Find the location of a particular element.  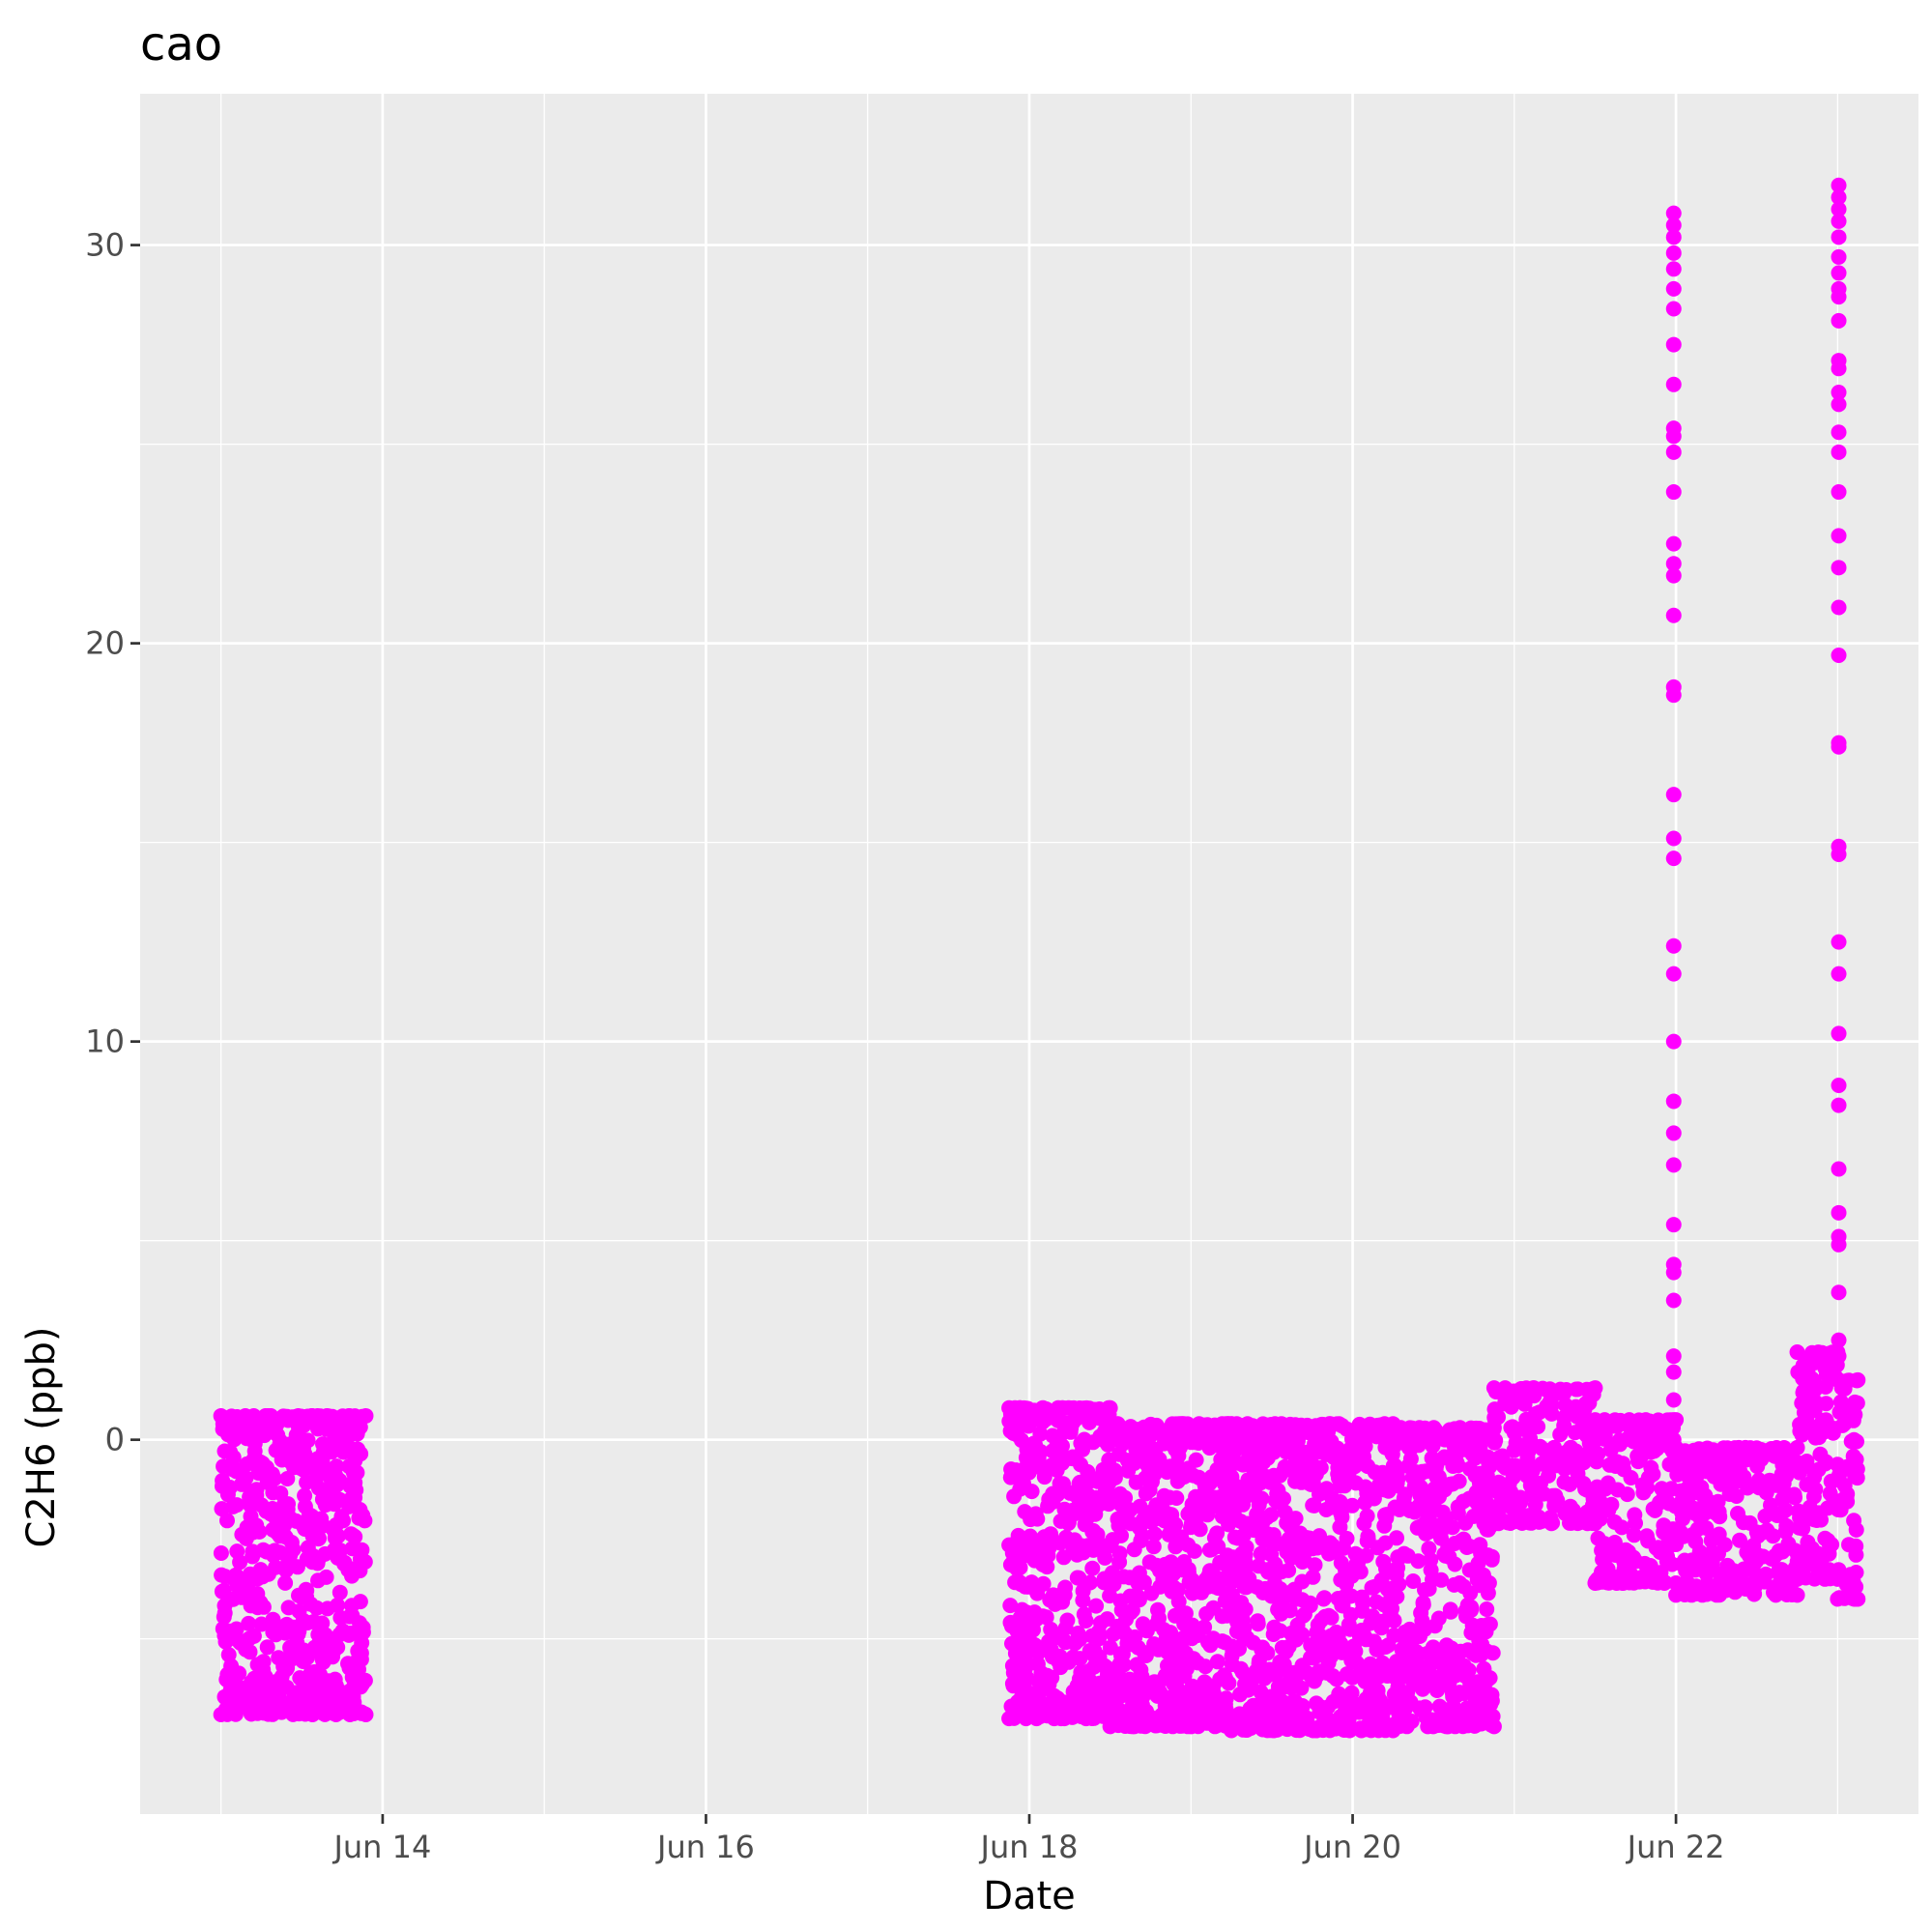

x-tick-label: Jun 16 is located at coordinates (705, 1847).